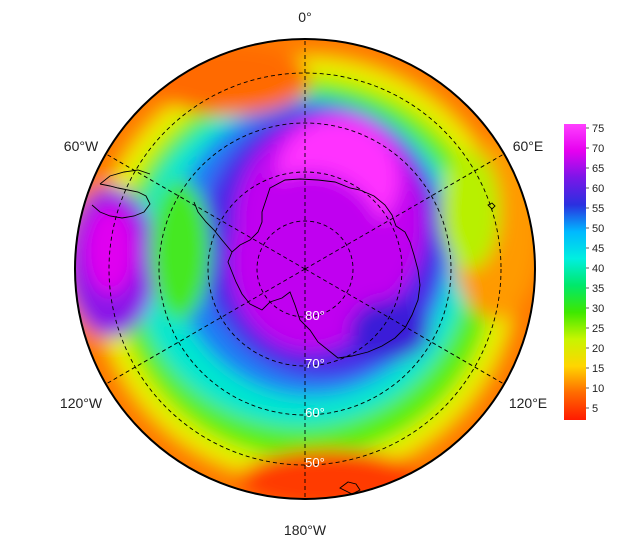  What do you see at coordinates (598, 309) in the screenshot?
I see `colorbar-tick-label: 30` at bounding box center [598, 309].